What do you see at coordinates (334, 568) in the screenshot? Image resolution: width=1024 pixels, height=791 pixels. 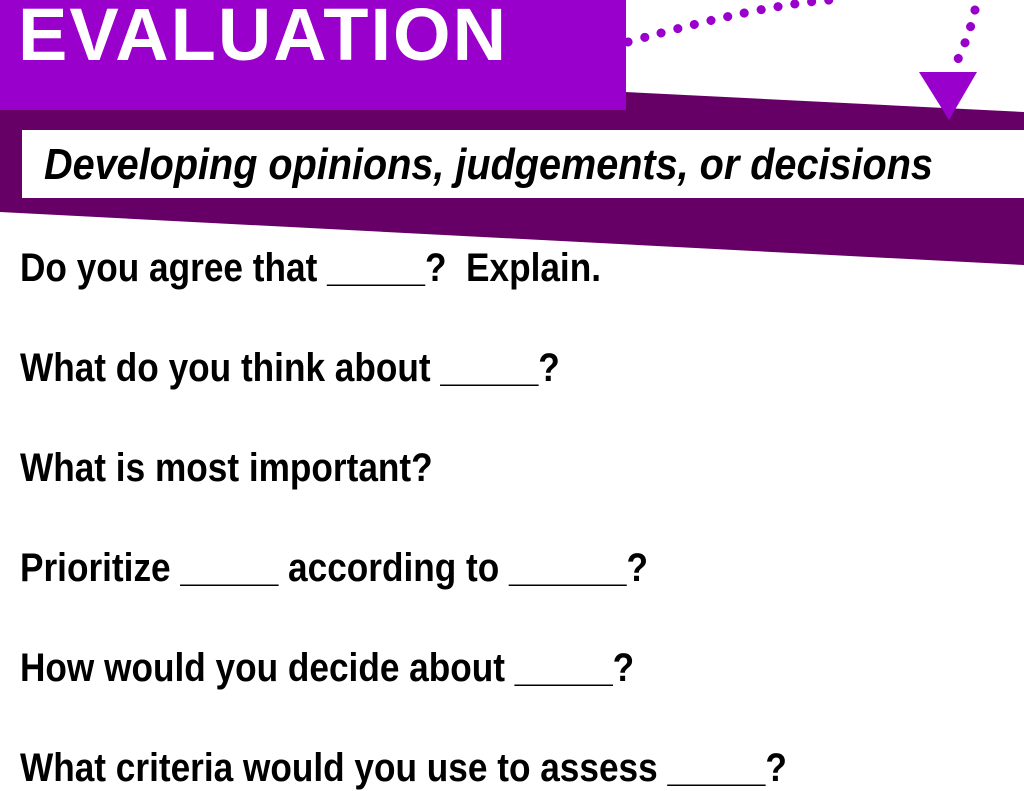 I see `question-4: Prioritize _____ according to ______?` at bounding box center [334, 568].